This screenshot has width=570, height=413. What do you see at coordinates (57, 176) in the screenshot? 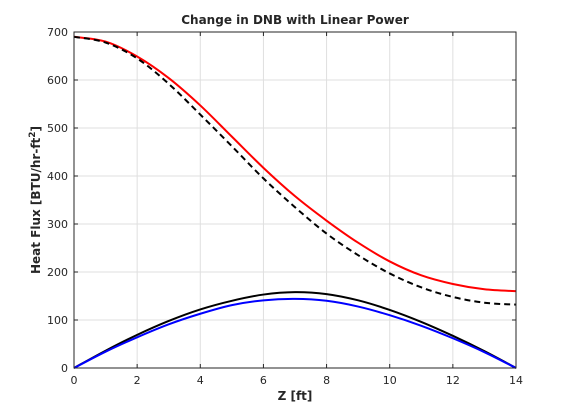
I see `y-tick-label: 400` at bounding box center [57, 176].